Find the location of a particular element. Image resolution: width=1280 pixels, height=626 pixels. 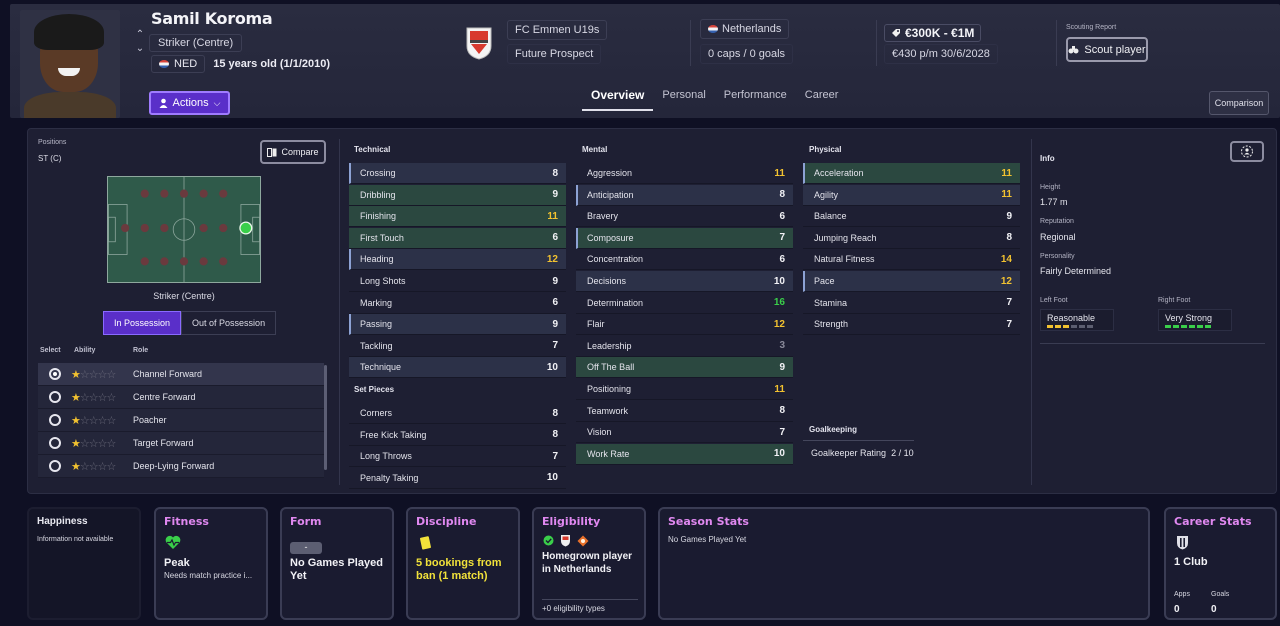

attribute-name: Finishing is located at coordinates (378, 216).